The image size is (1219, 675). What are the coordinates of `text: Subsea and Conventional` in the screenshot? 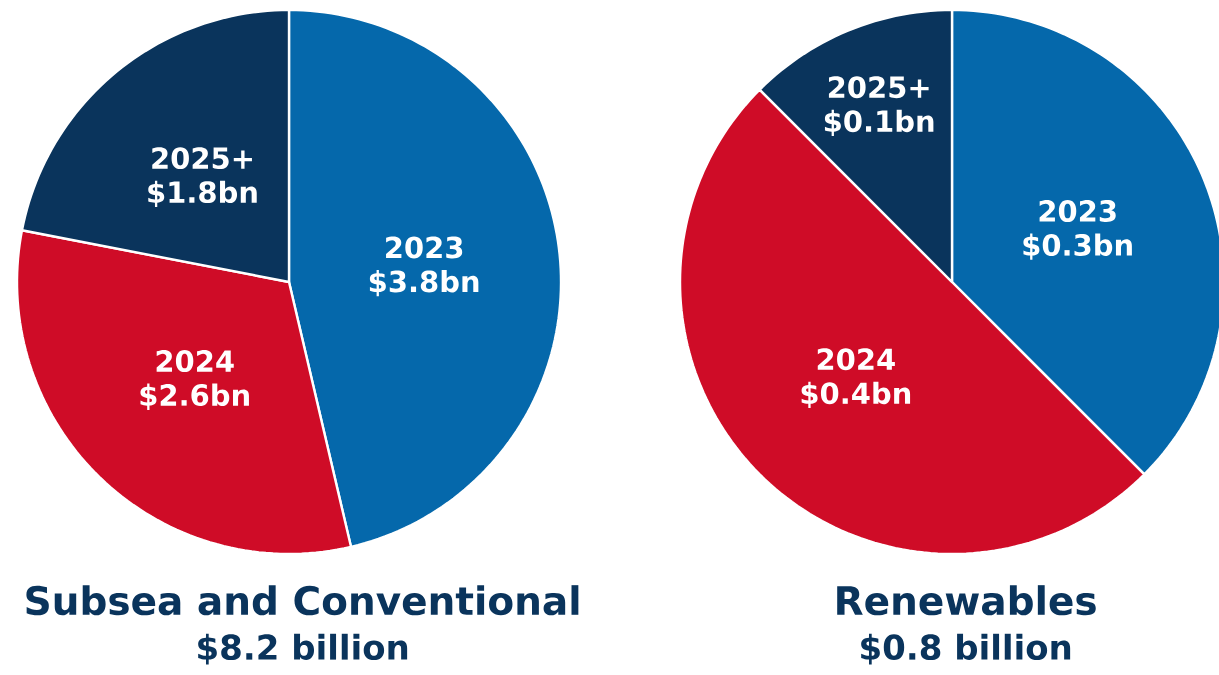 It's located at (302, 600).